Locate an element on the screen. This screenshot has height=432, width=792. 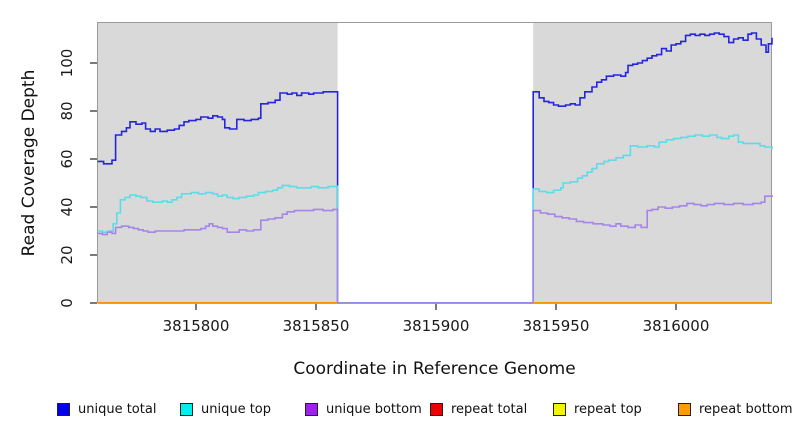
y-tick-label: 0 is located at coordinates (67, 303).